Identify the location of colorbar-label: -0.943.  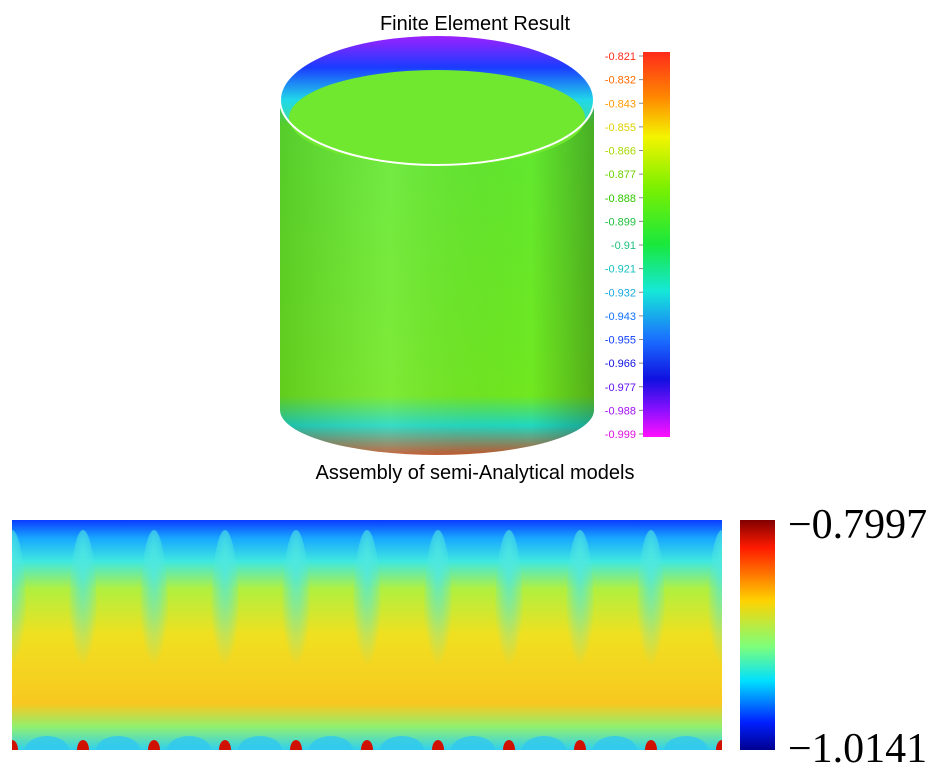
(620, 317).